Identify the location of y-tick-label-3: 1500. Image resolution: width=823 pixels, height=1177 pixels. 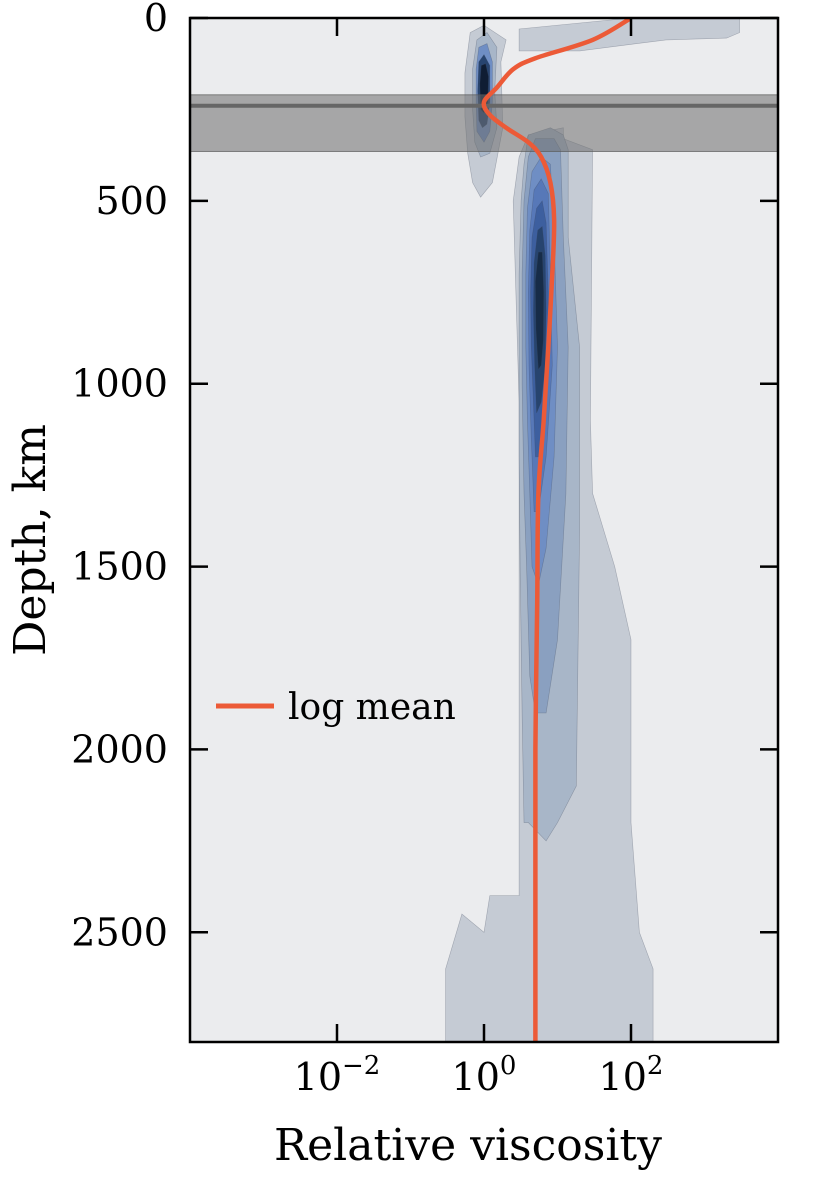
(119, 567).